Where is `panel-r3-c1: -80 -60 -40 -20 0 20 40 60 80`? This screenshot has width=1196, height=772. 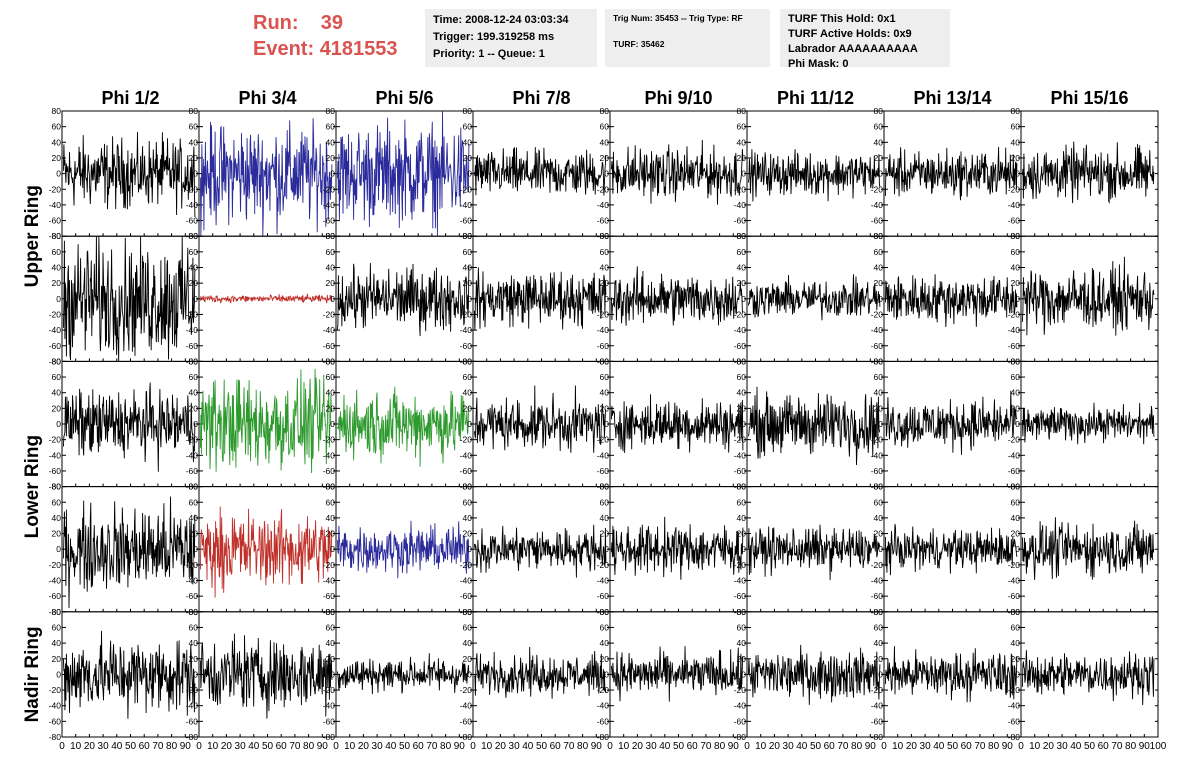 panel-r3-c1: -80 -60 -40 -20 0 20 40 60 80 is located at coordinates (124, 424).